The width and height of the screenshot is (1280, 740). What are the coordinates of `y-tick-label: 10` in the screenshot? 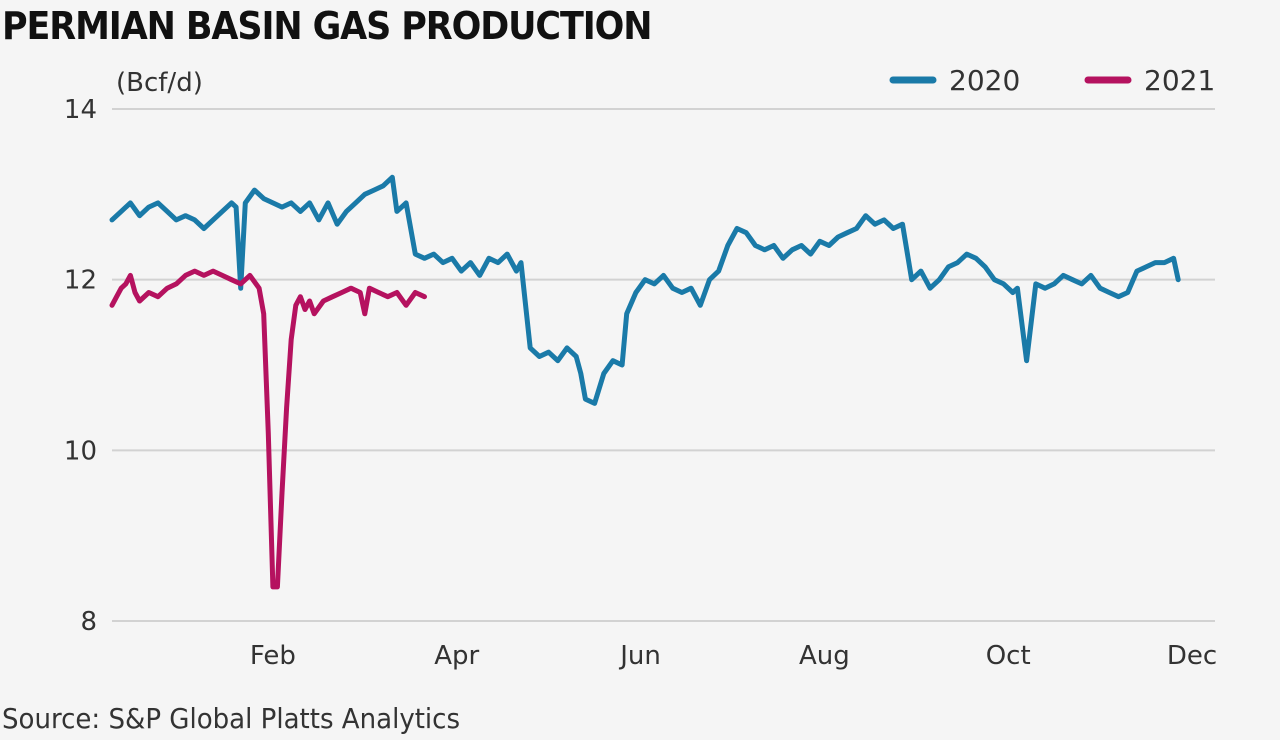 It's located at (80, 451).